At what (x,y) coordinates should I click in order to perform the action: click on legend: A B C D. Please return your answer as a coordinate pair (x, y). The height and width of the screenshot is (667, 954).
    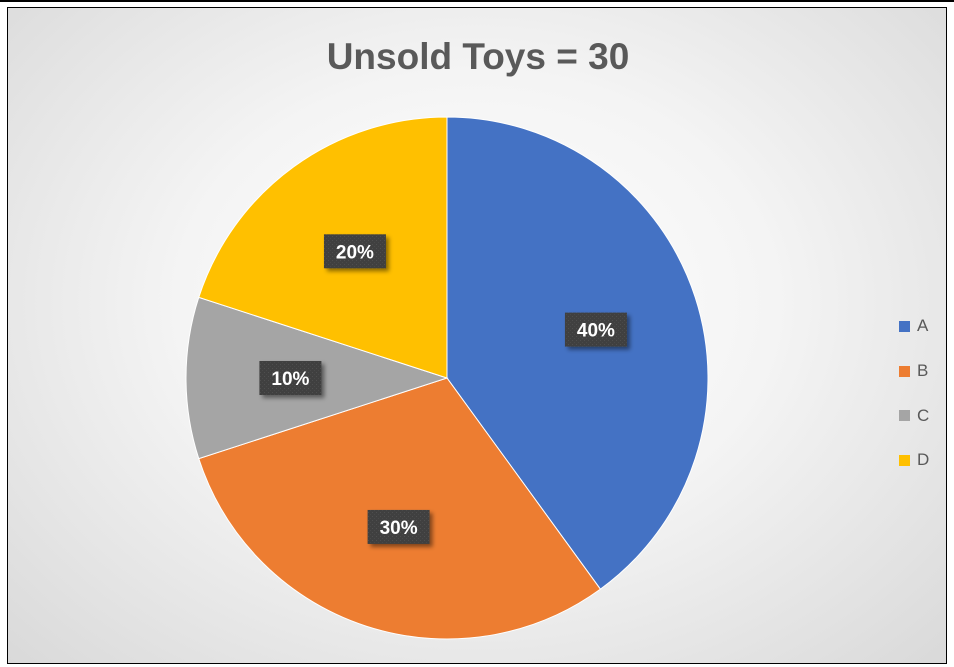
    Looking at the image, I should click on (914, 393).